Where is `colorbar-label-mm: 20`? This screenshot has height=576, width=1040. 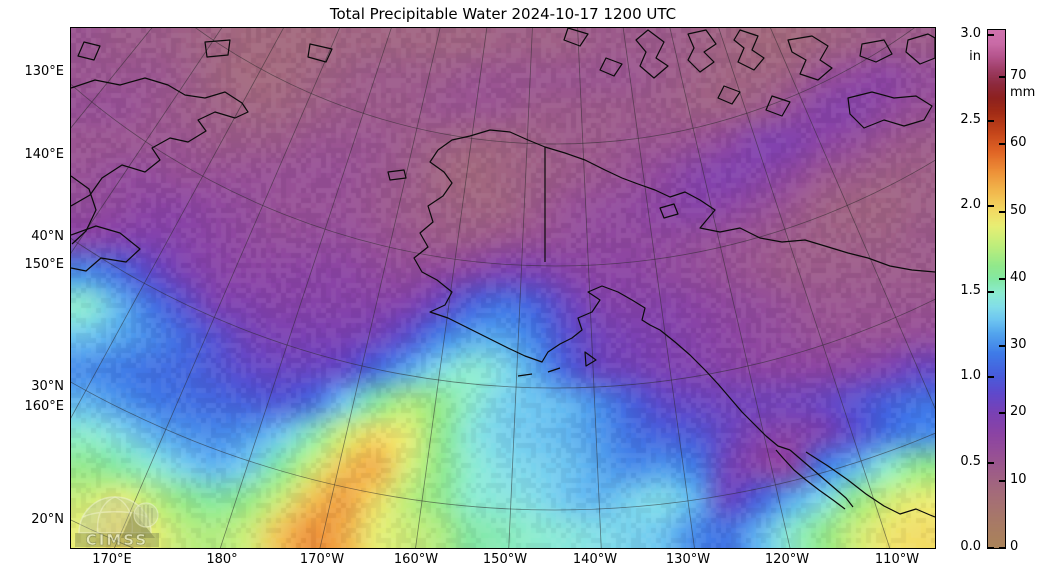
colorbar-label-mm: 20 is located at coordinates (1018, 412).